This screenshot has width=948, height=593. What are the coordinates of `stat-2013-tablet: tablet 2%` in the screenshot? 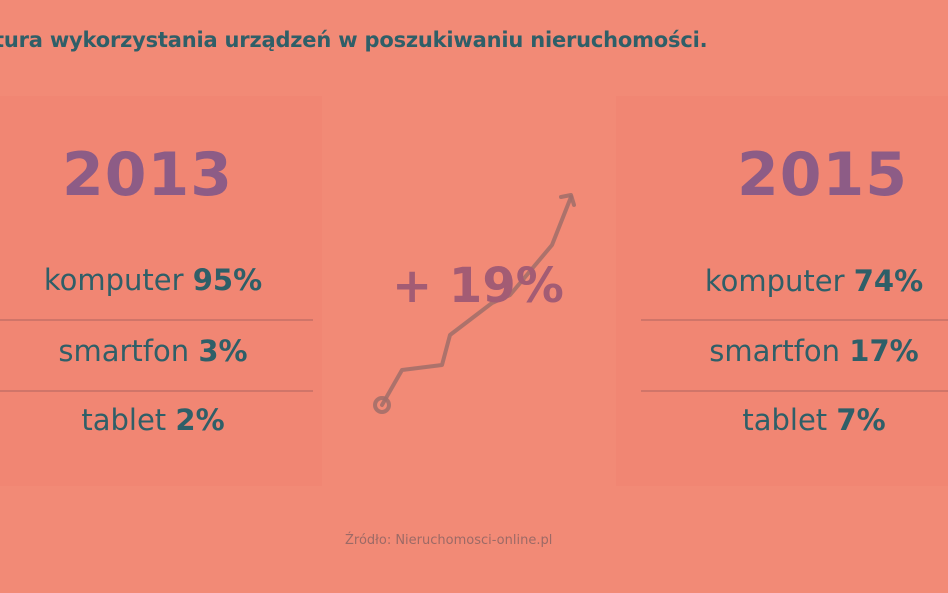 It's located at (153, 420).